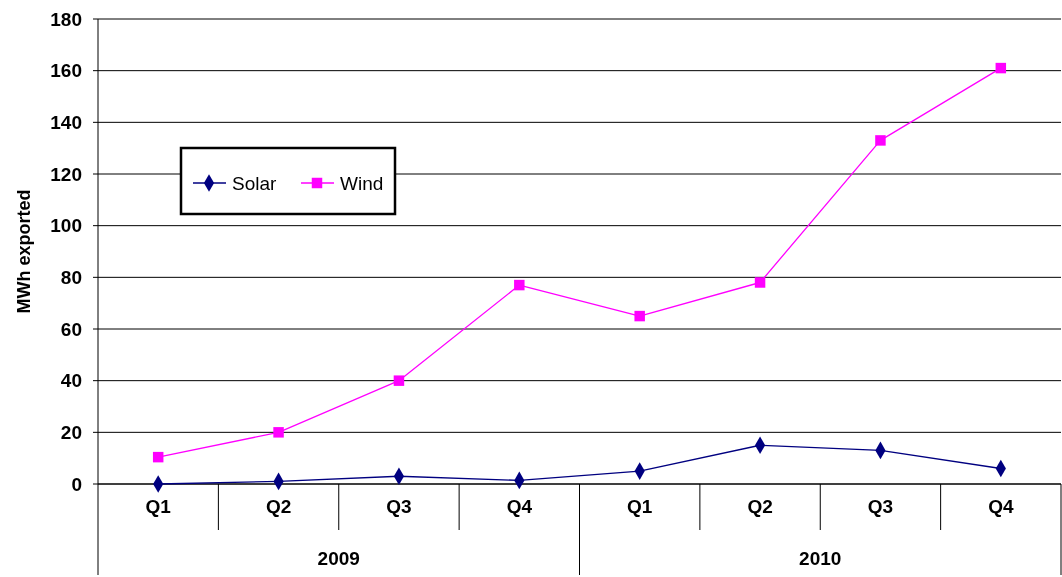 Image resolution: width=1062 pixels, height=577 pixels. Describe the element at coordinates (71, 329) in the screenshot. I see `y-tick-label: 60` at that location.